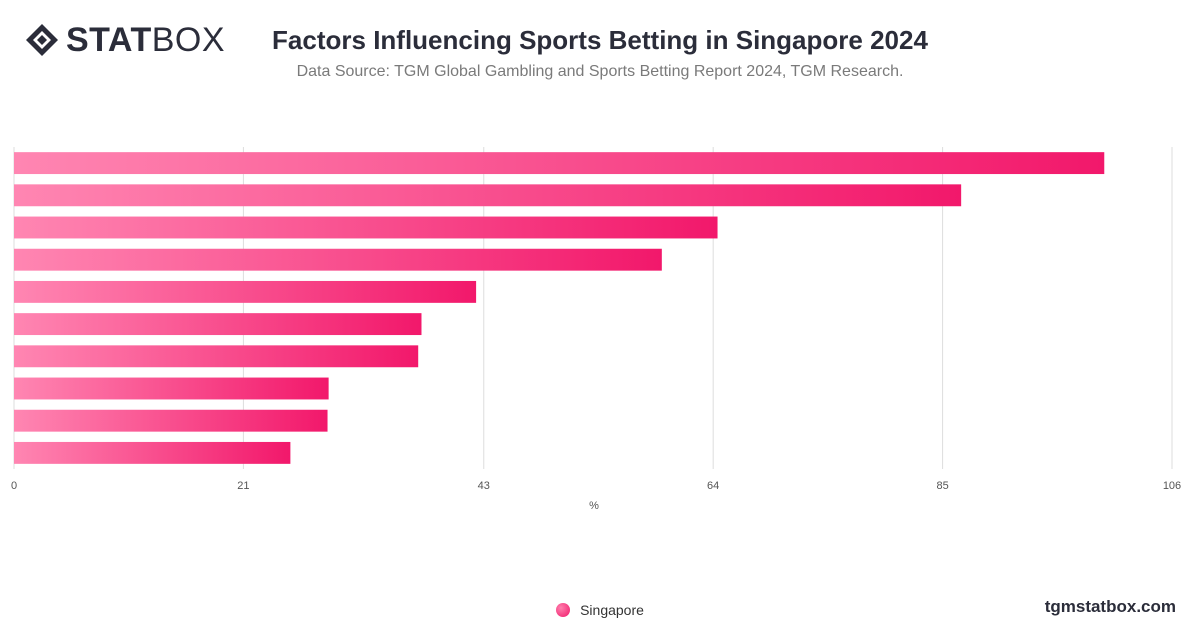 The width and height of the screenshot is (1200, 628). I want to click on legend-swatch-icon, so click(563, 610).